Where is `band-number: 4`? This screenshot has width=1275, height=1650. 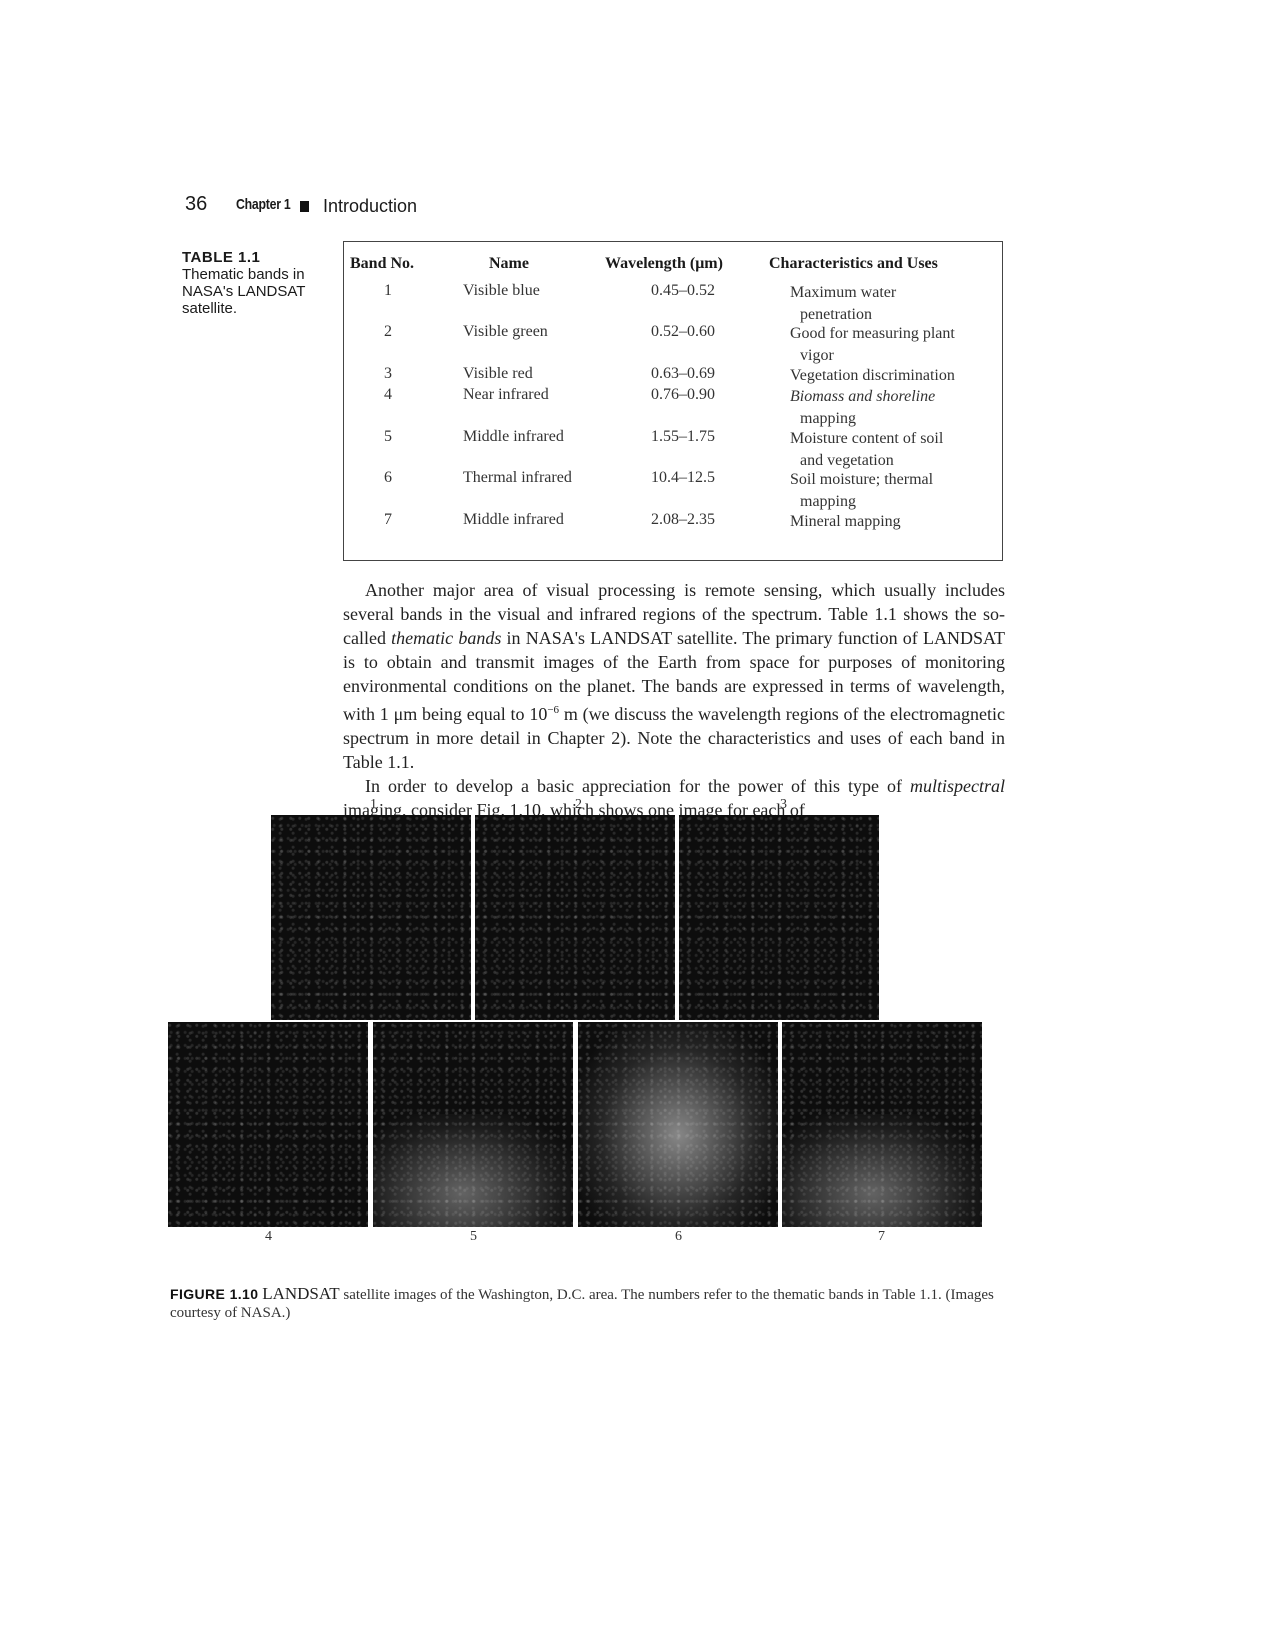
band-number: 4 is located at coordinates (388, 394).